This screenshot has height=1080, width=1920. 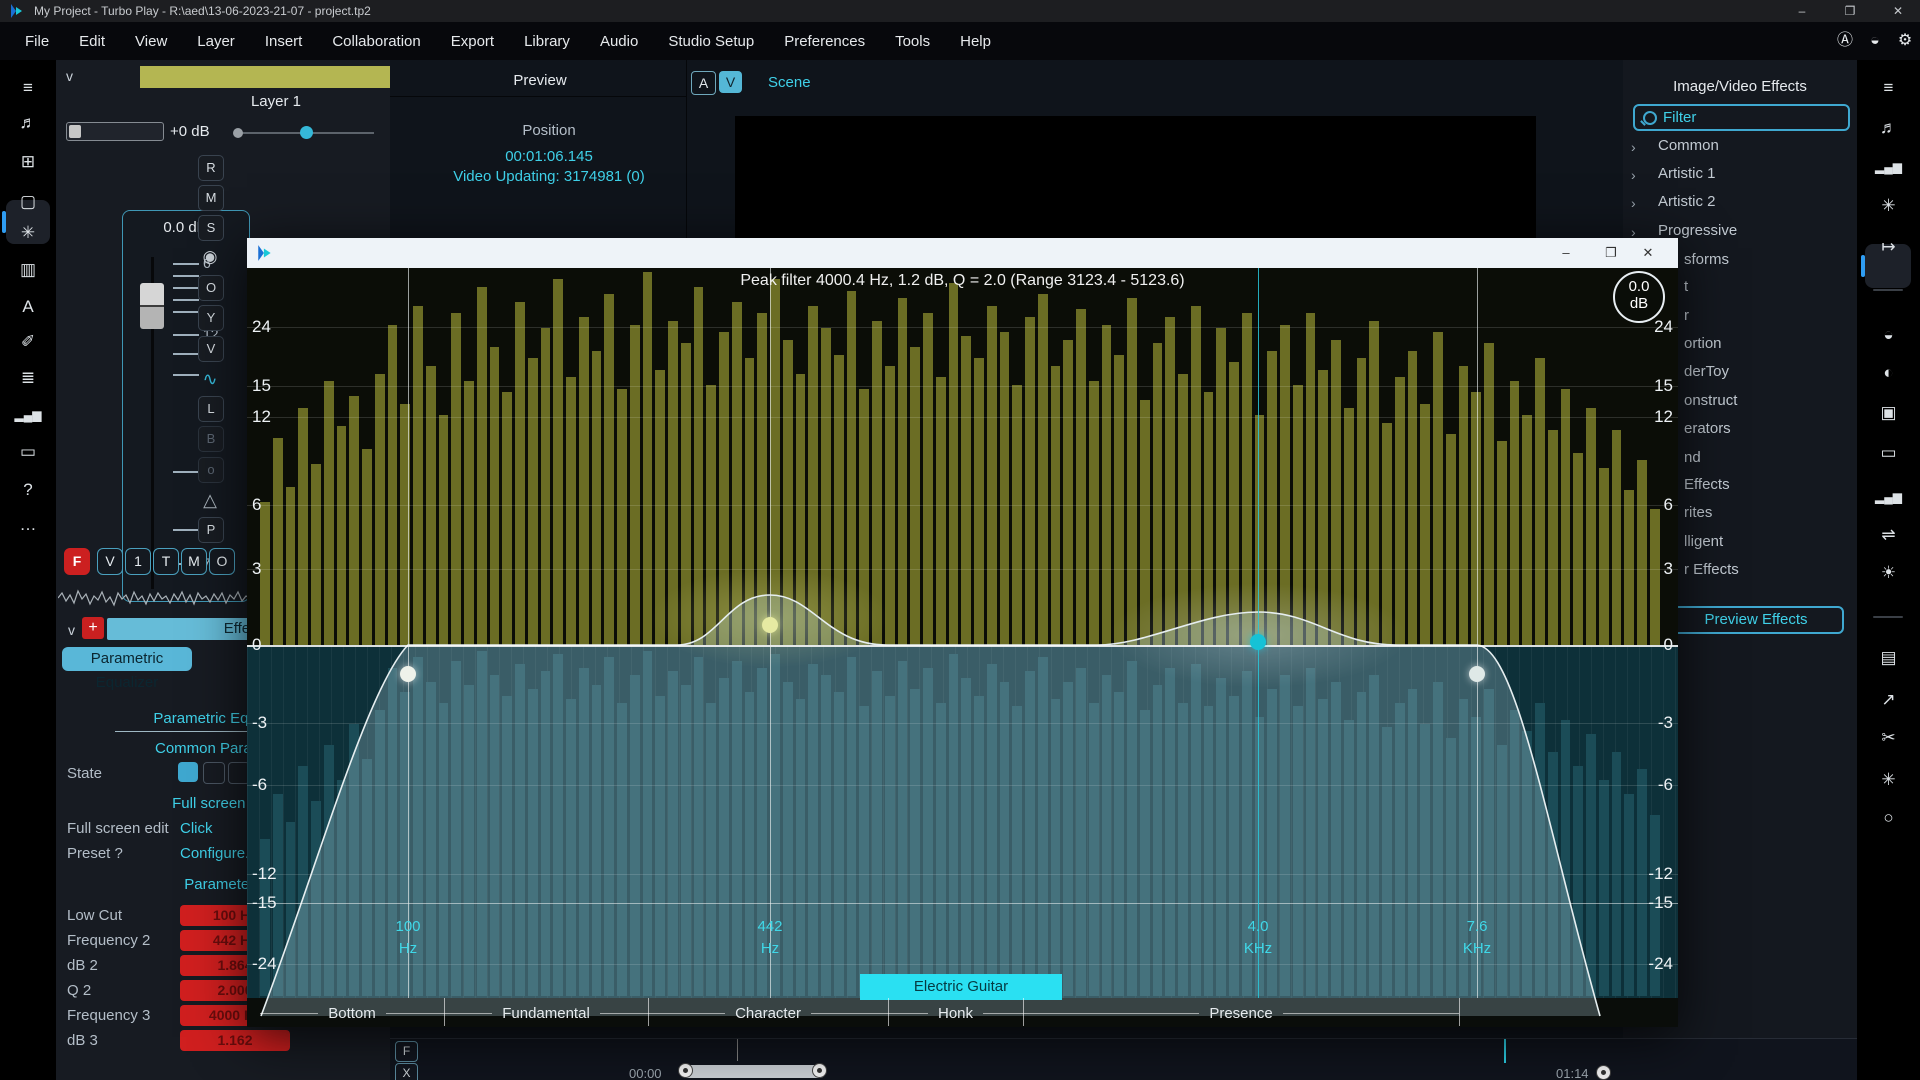 I want to click on menu-studio-setup: Studio Setup, so click(x=711, y=41).